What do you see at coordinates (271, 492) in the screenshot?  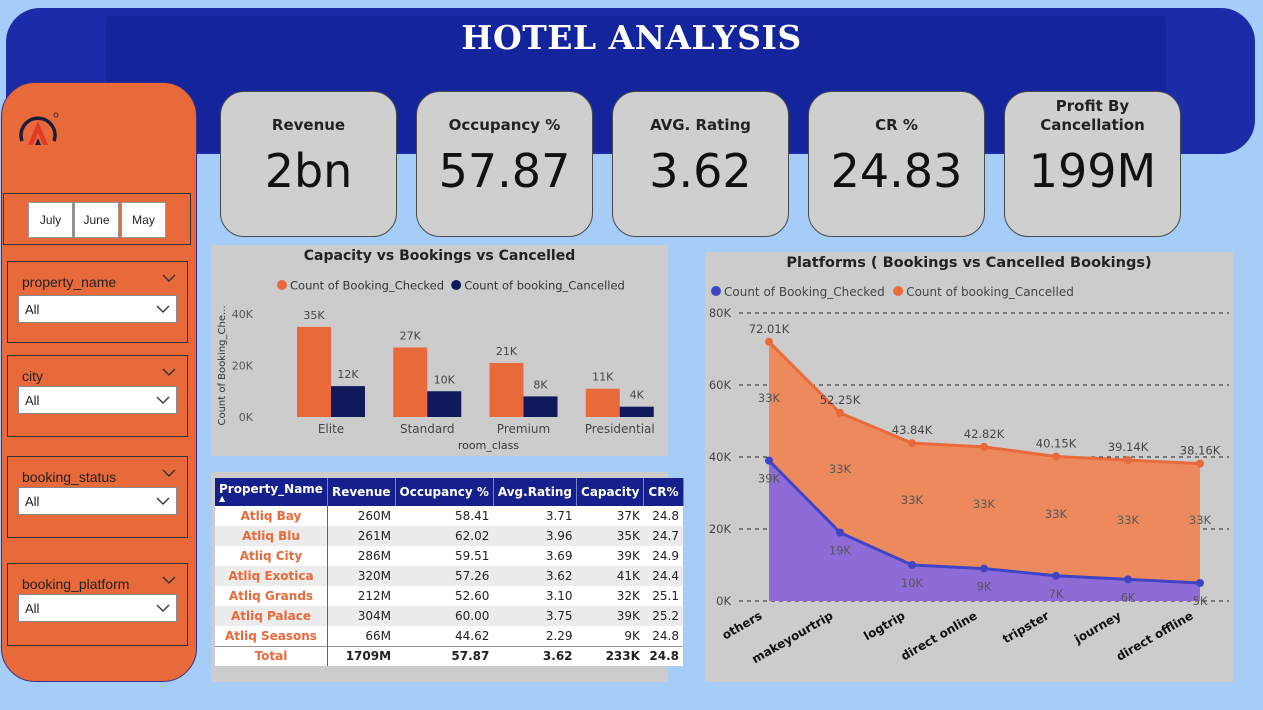 I see `column-header-property-name: Property_Name ▲` at bounding box center [271, 492].